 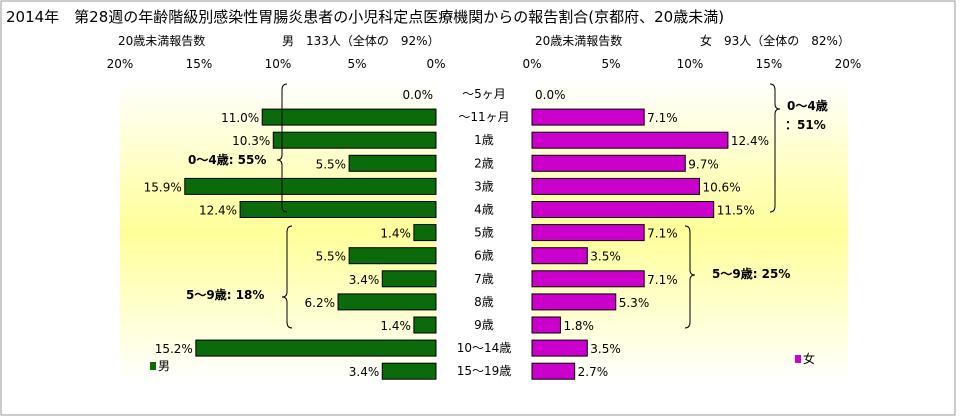 What do you see at coordinates (484, 140) in the screenshot?
I see `category-label: 1歳` at bounding box center [484, 140].